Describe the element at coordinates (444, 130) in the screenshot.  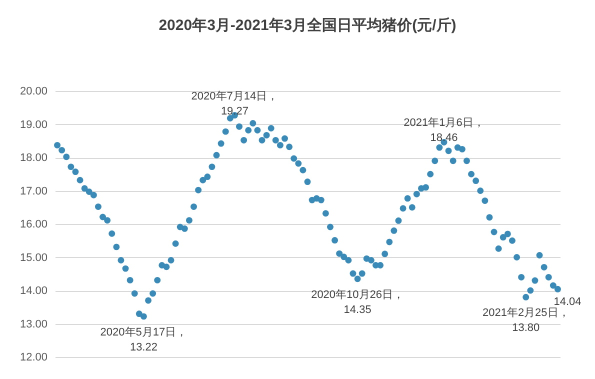
I see `annotation: 2021年1月6日， 18.46` at that location.